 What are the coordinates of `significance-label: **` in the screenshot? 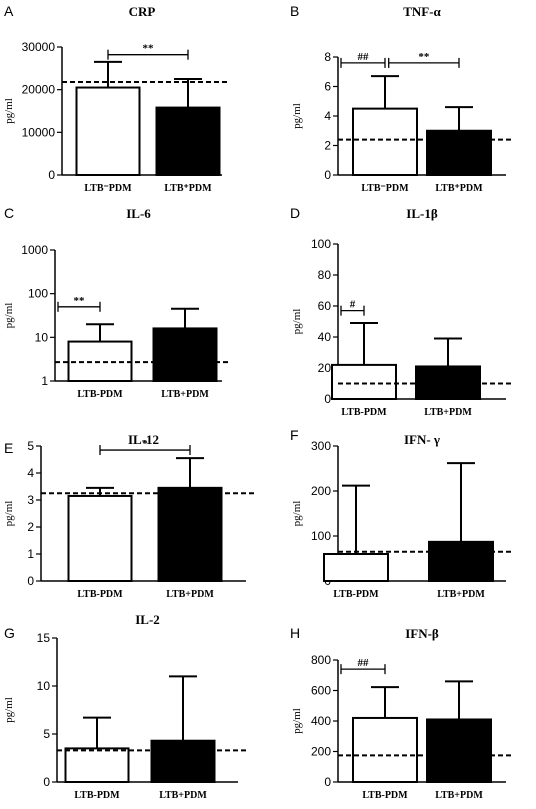 It's located at (80, 301).